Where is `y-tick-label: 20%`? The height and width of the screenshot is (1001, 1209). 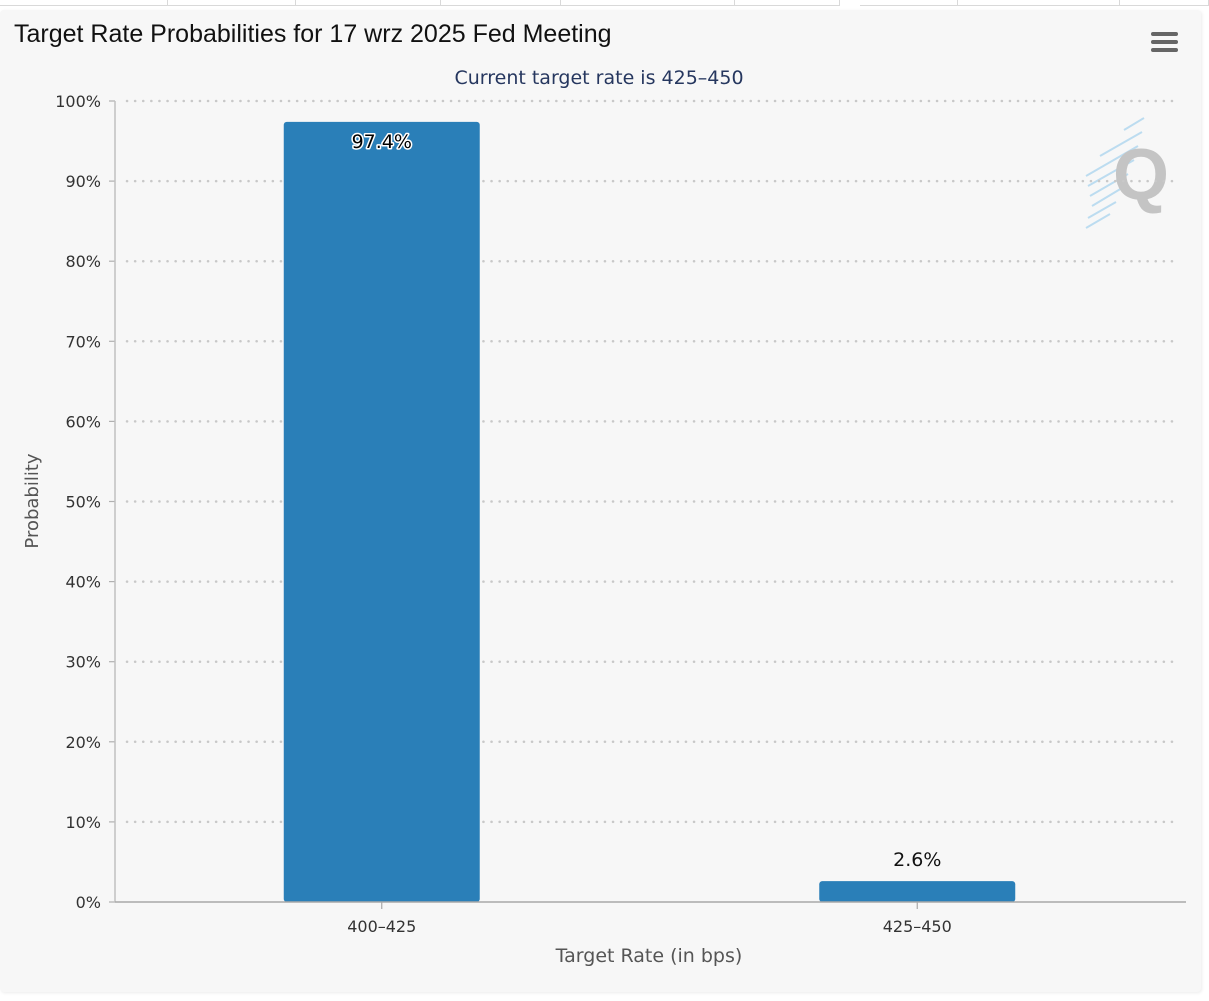 y-tick-label: 20% is located at coordinates (83, 742).